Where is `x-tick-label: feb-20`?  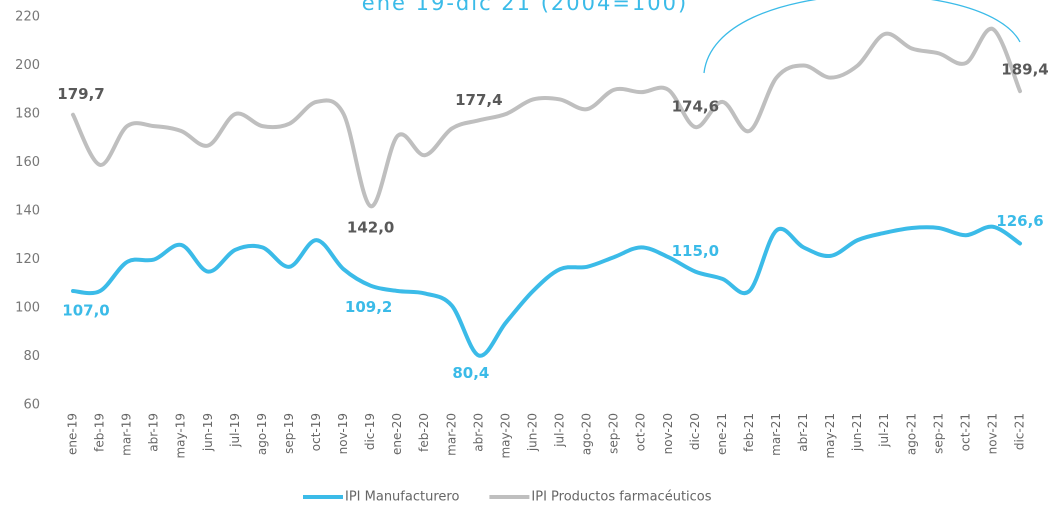 x-tick-label: feb-20 is located at coordinates (424, 432).